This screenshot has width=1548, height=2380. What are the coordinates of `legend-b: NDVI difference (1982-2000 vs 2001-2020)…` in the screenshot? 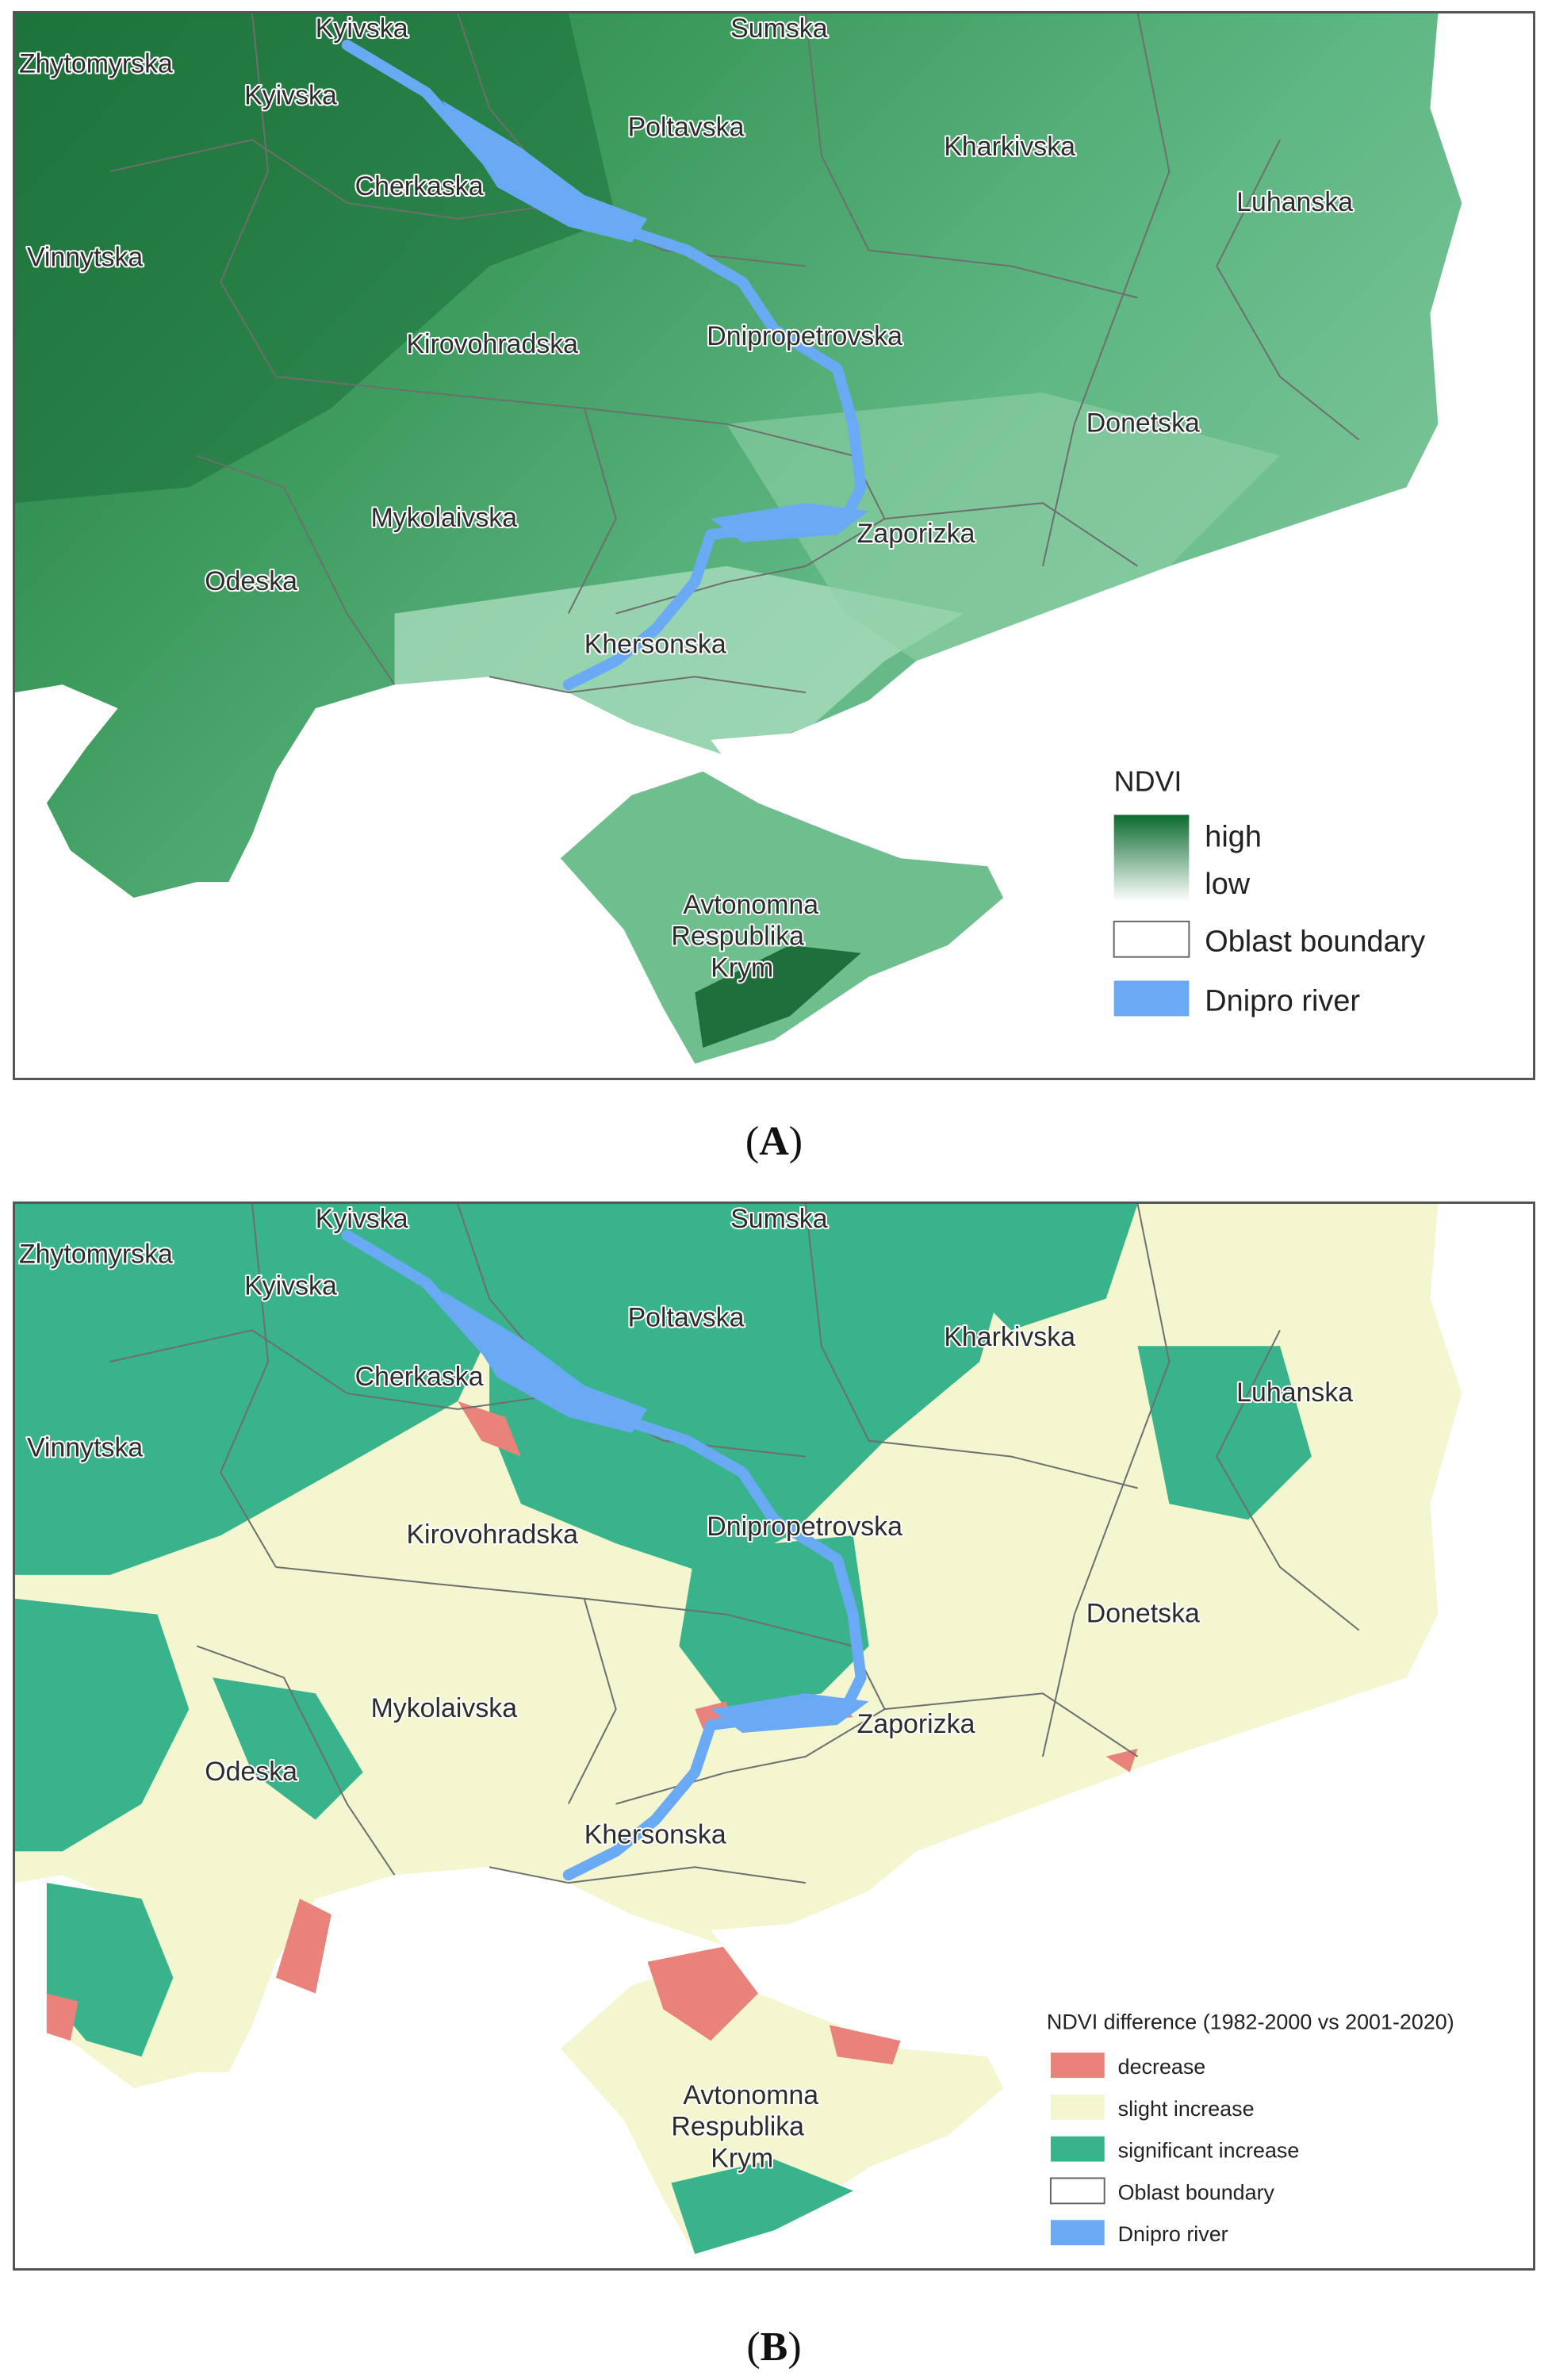 It's located at (1250, 2128).